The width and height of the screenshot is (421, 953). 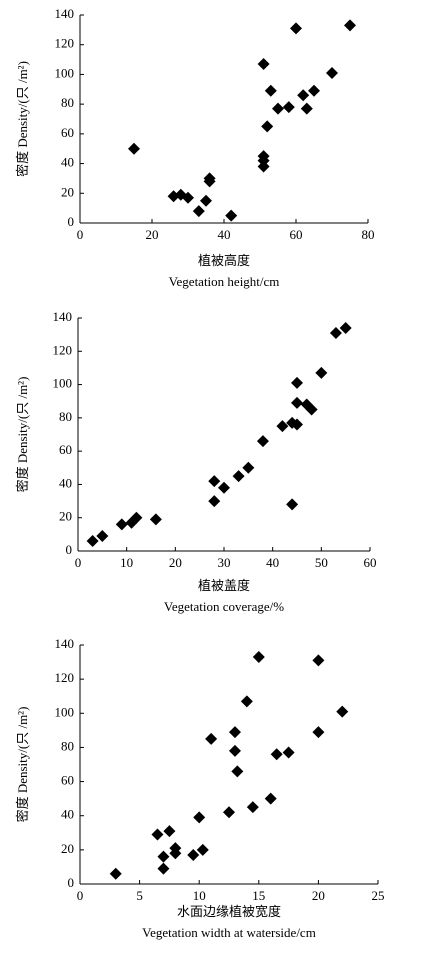 I want to click on x-tick-label: 25, so click(x=378, y=895).